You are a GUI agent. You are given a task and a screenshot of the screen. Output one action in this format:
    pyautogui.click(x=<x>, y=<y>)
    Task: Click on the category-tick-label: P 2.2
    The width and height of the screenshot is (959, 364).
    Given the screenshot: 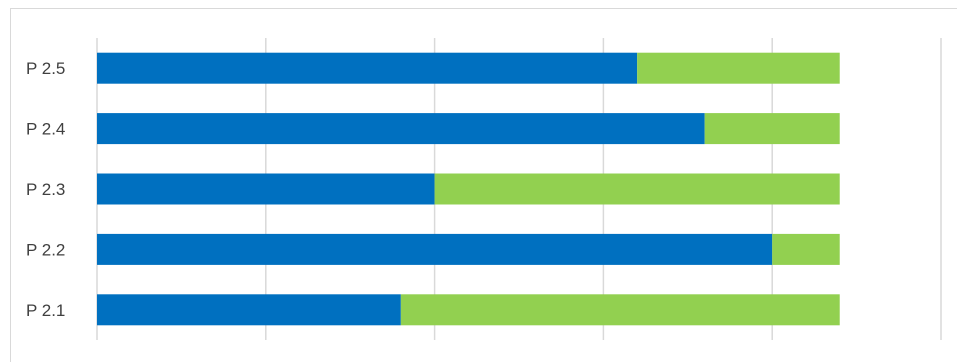 What is the action you would take?
    pyautogui.click(x=45, y=249)
    